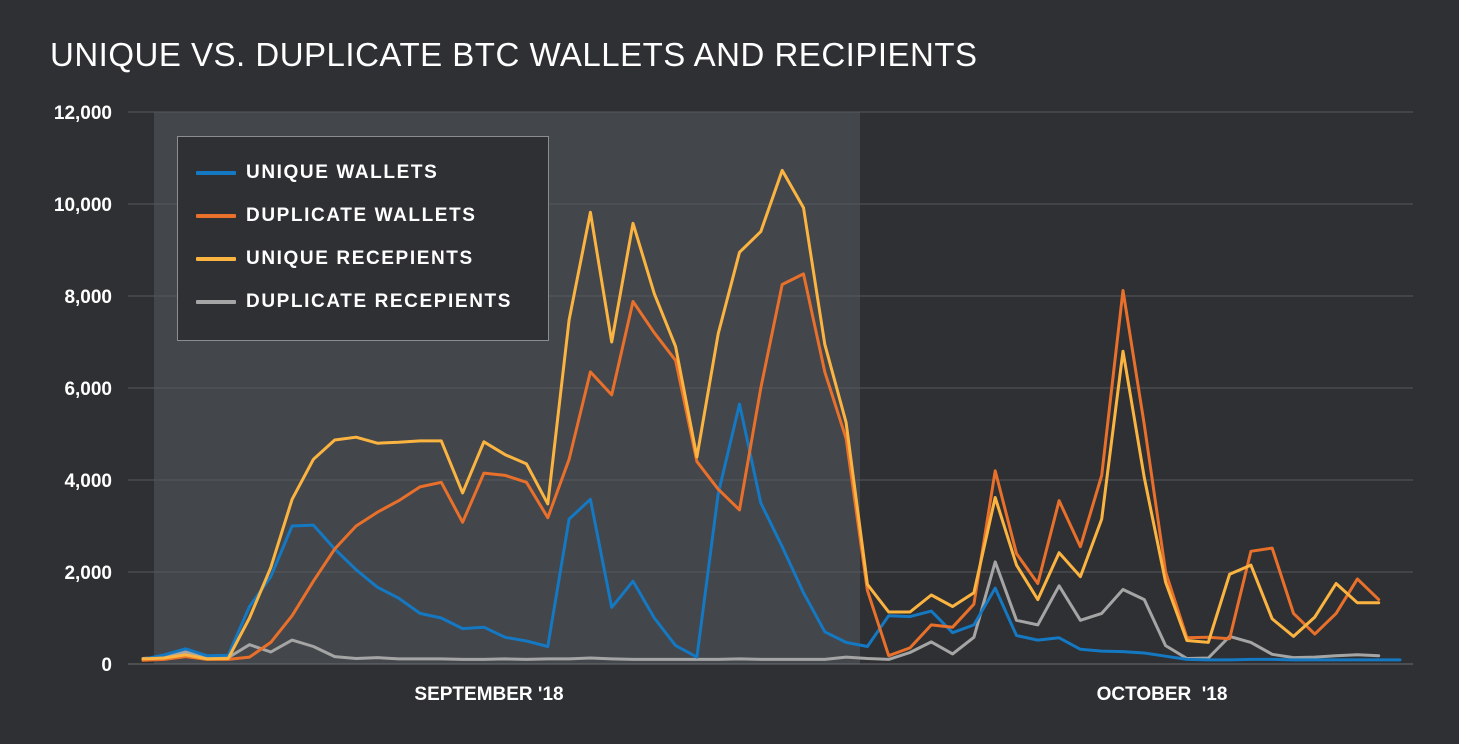 The width and height of the screenshot is (1459, 744). Describe the element at coordinates (83, 205) in the screenshot. I see `y-tick-label: 10,000` at that location.